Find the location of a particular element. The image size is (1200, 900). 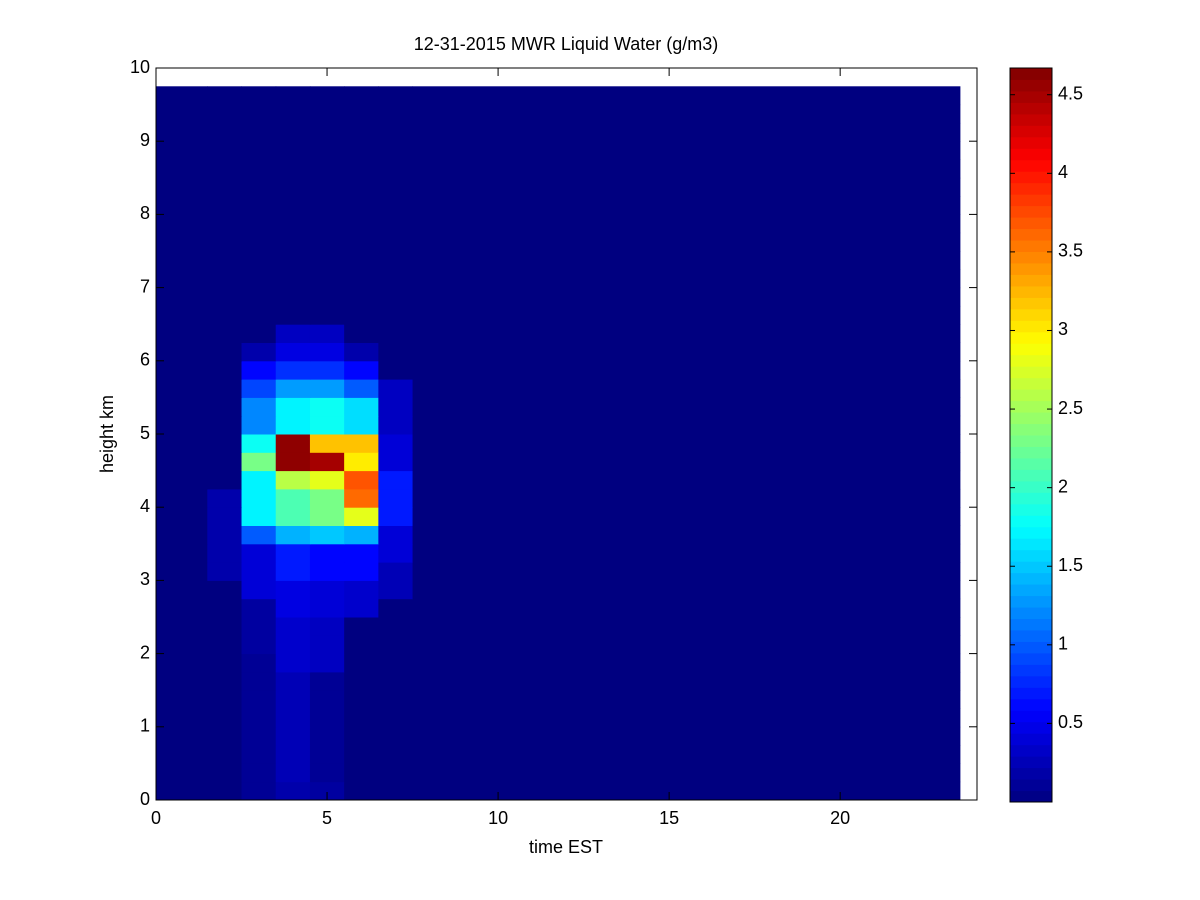

y-tick-label: 6 is located at coordinates (145, 360).